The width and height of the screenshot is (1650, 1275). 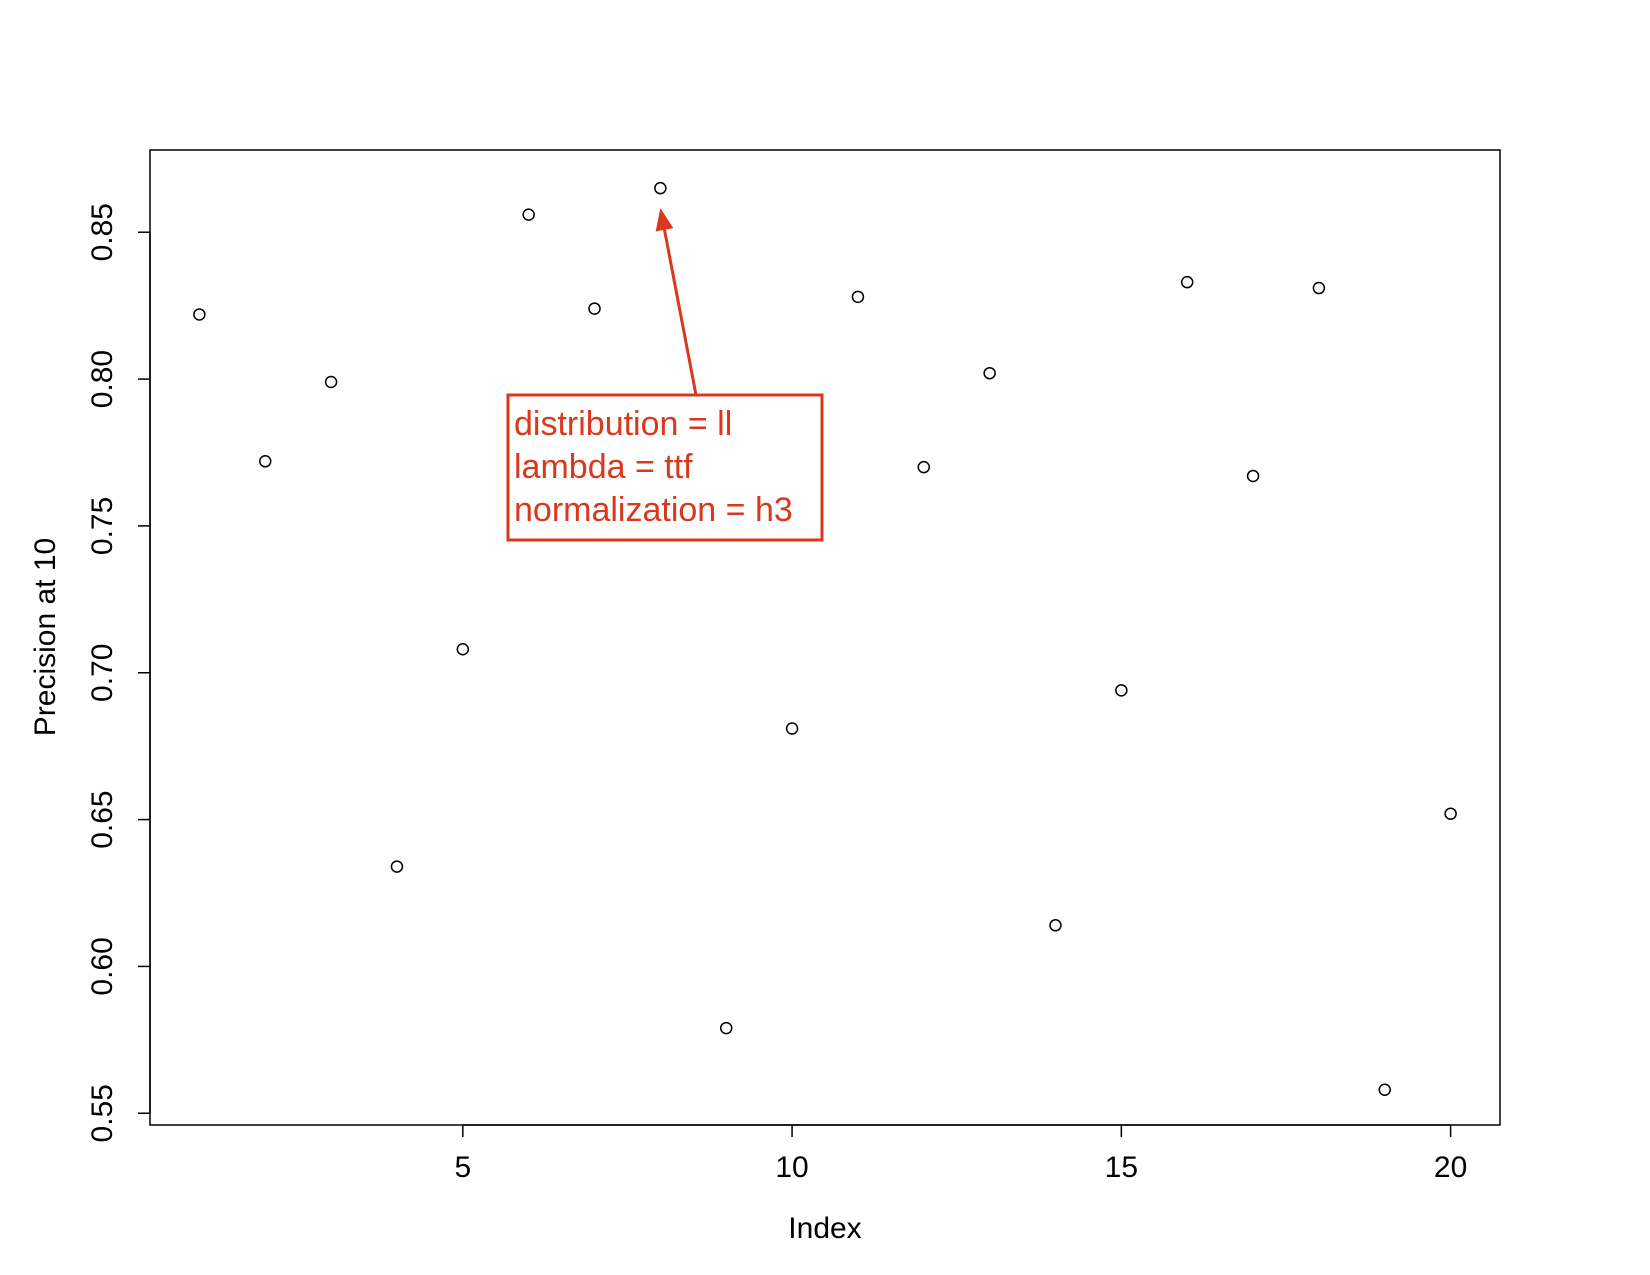 I want to click on annotation-arrowhead, so click(x=664, y=220).